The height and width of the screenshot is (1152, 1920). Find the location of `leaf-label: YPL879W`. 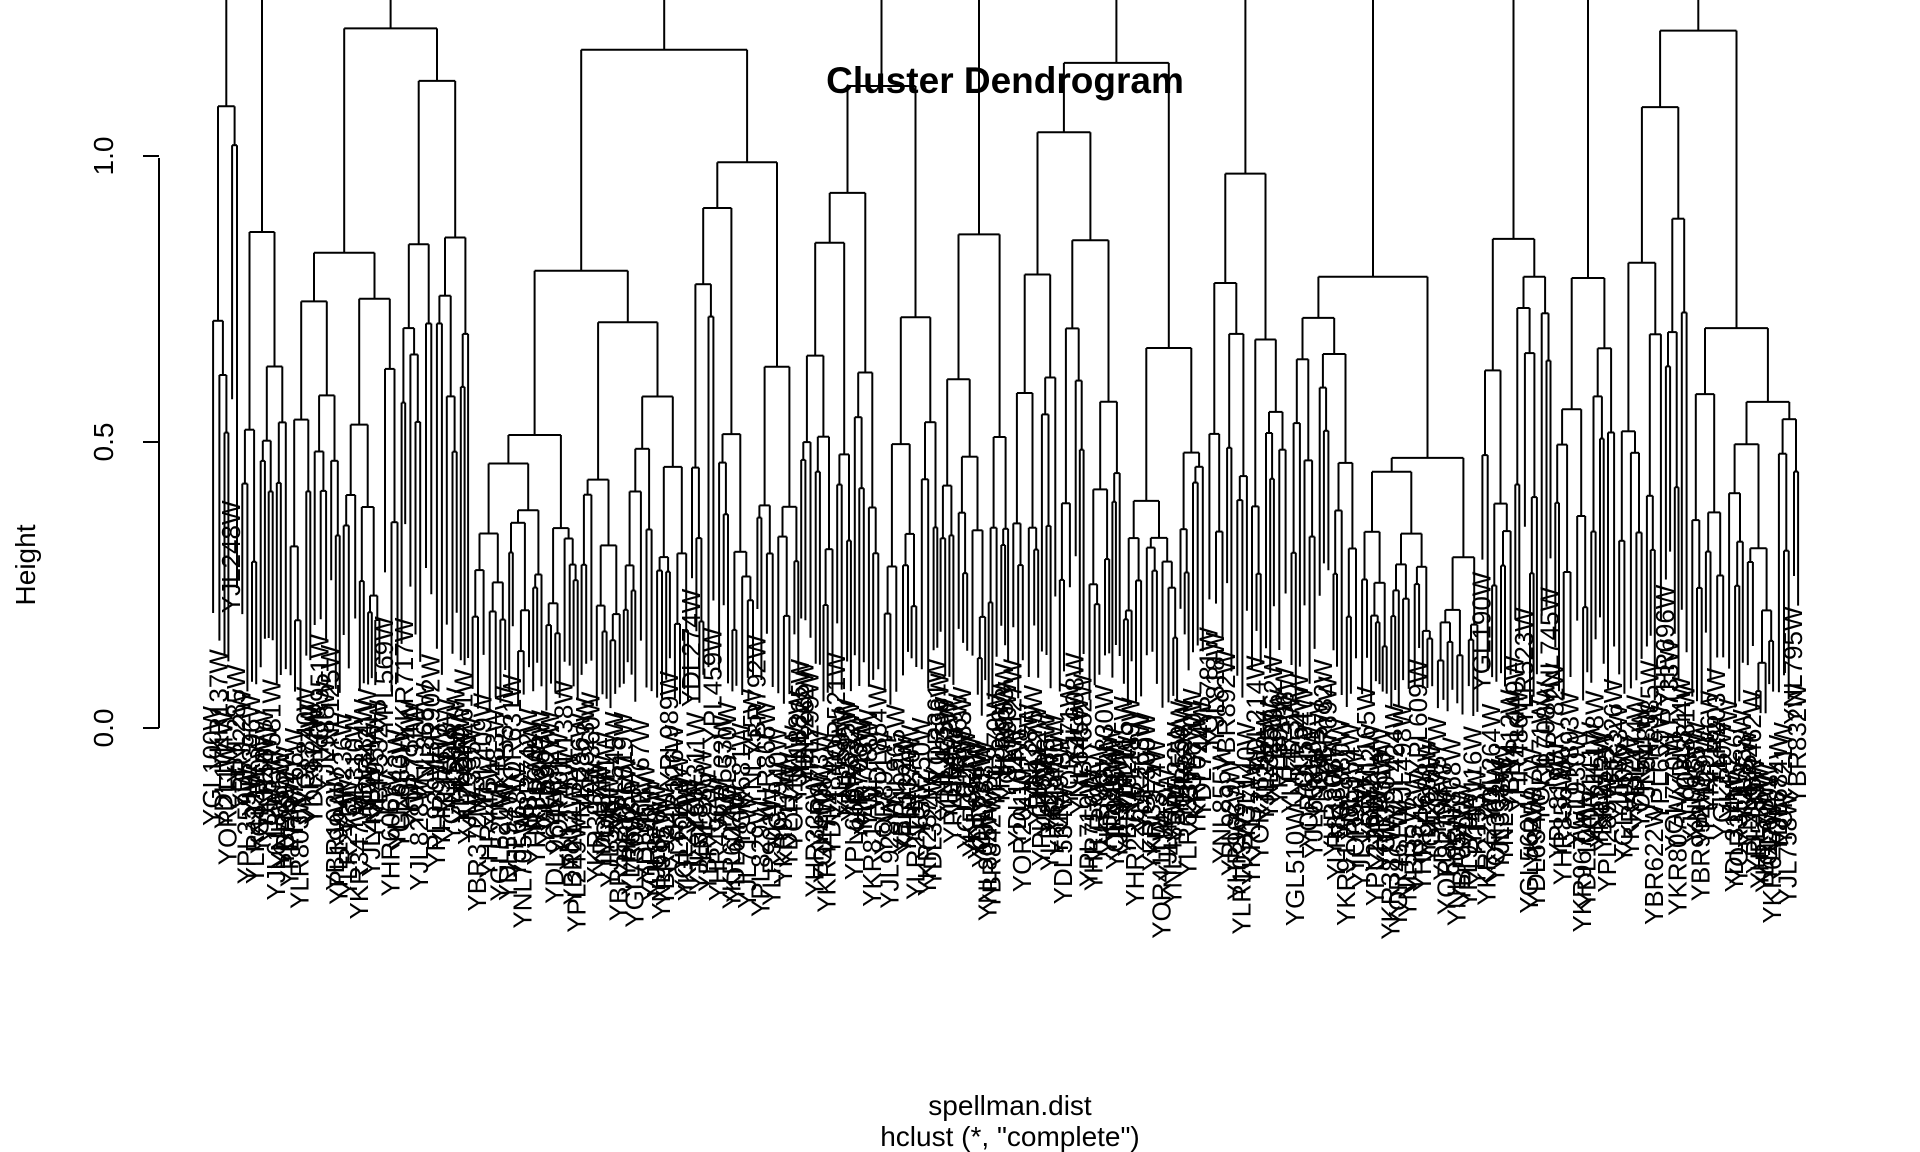

leaf-label: YPL879W is located at coordinates (996, 751).